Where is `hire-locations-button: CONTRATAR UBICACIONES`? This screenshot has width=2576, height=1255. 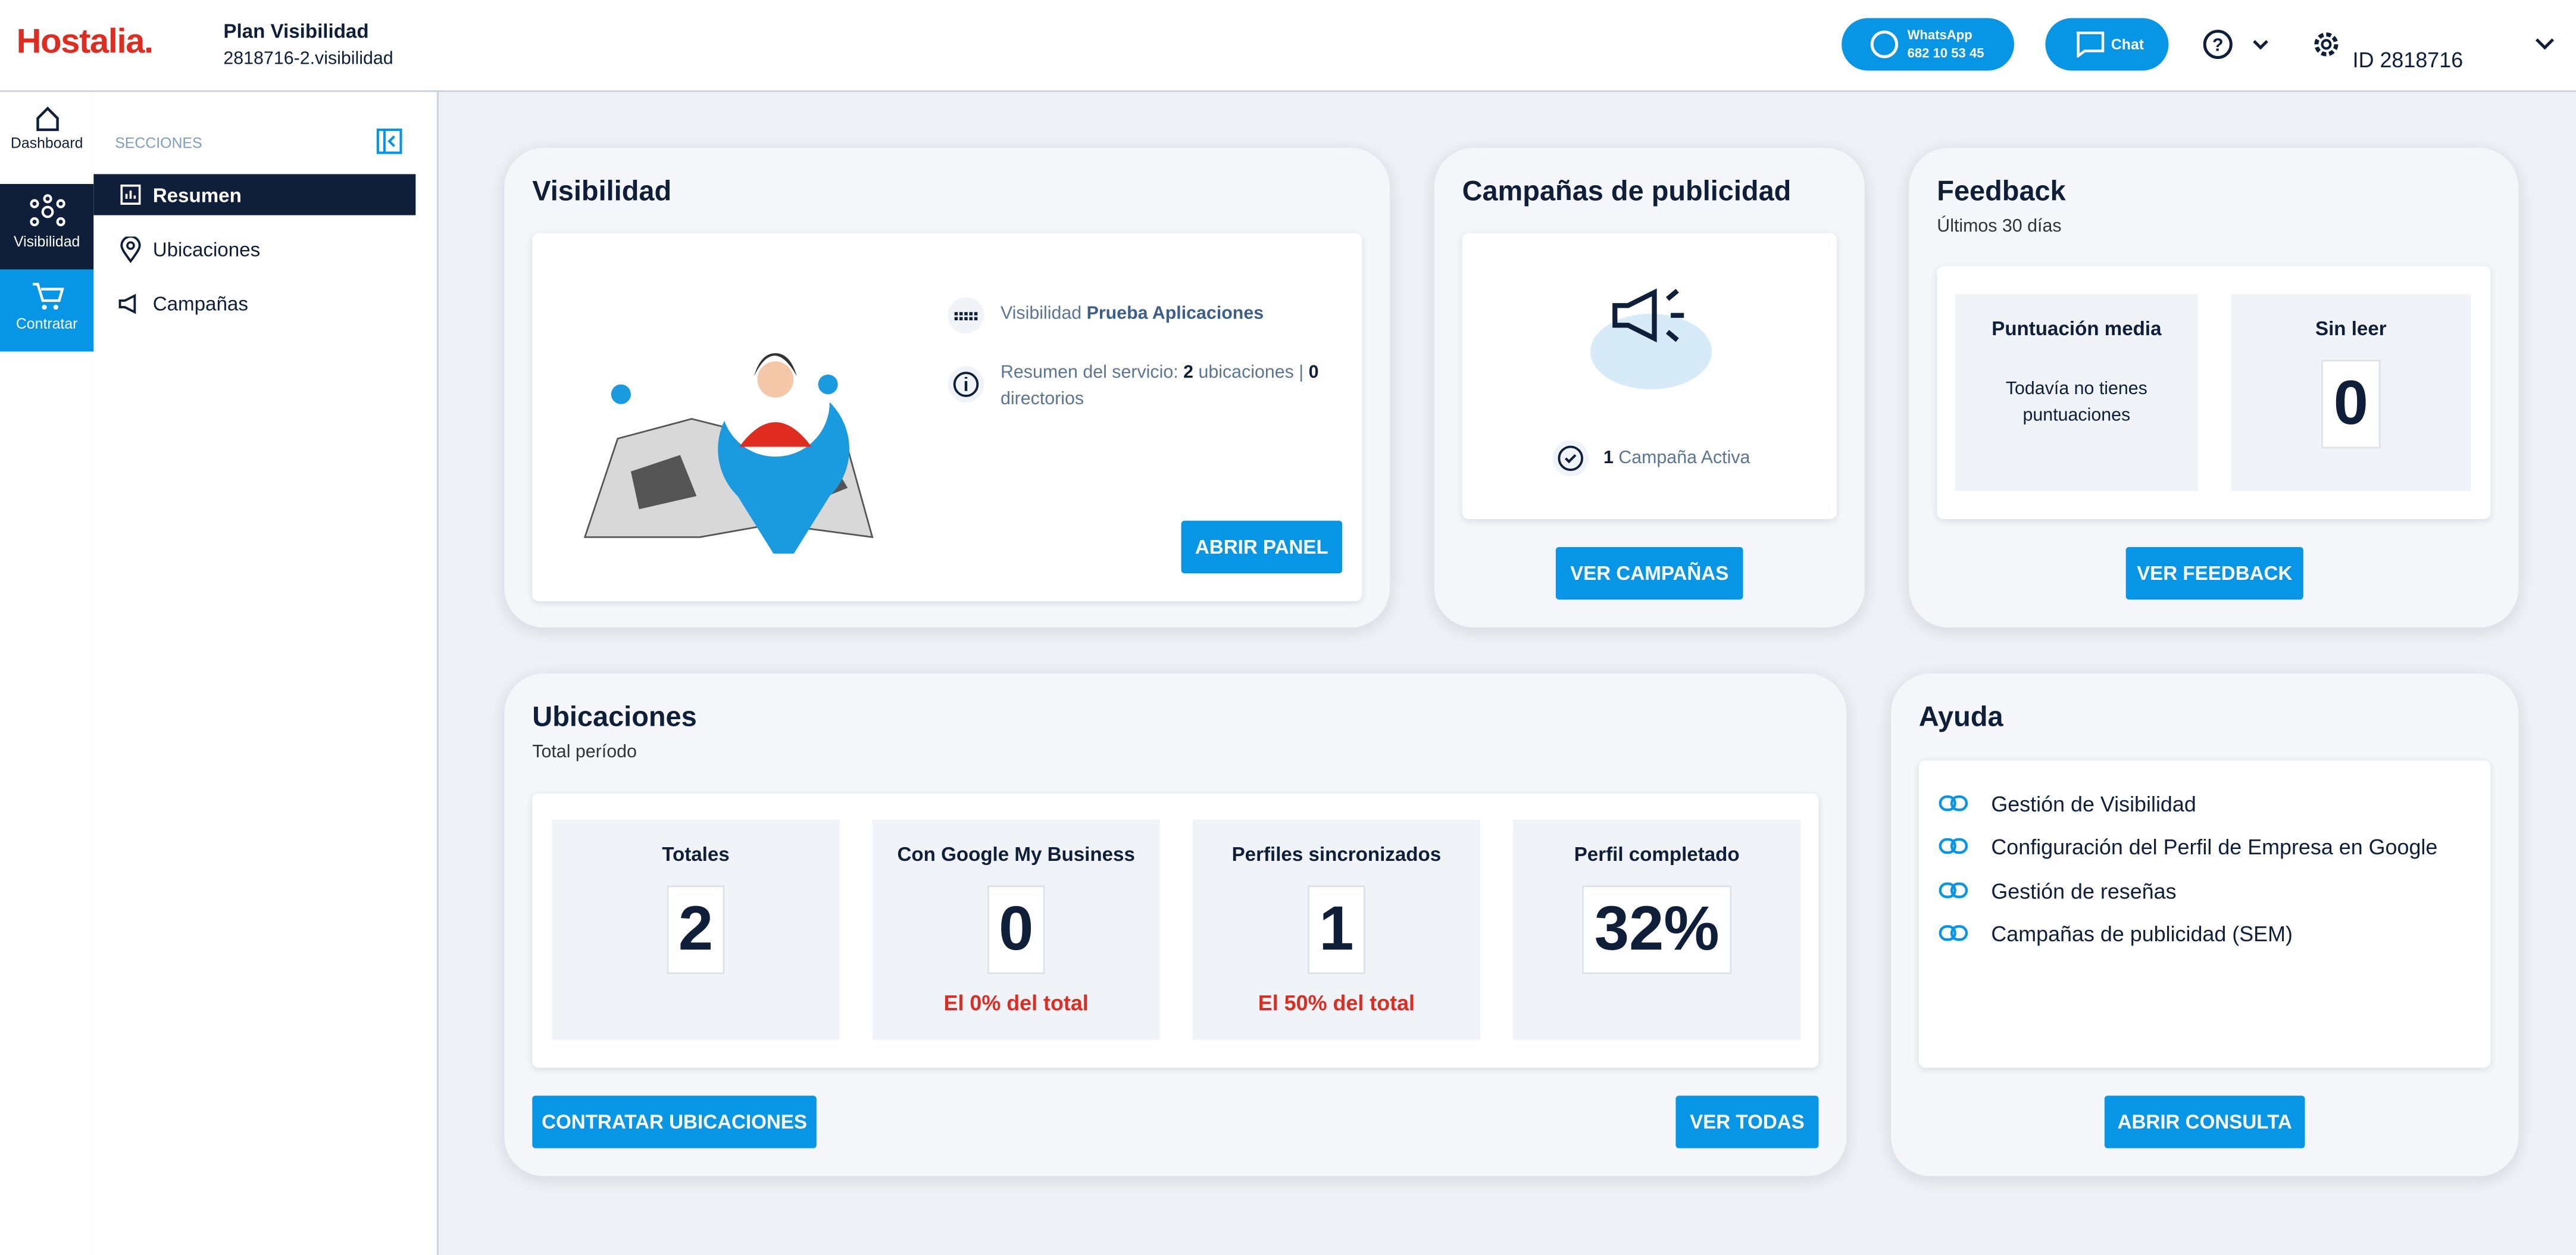 hire-locations-button: CONTRATAR UBICACIONES is located at coordinates (674, 1121).